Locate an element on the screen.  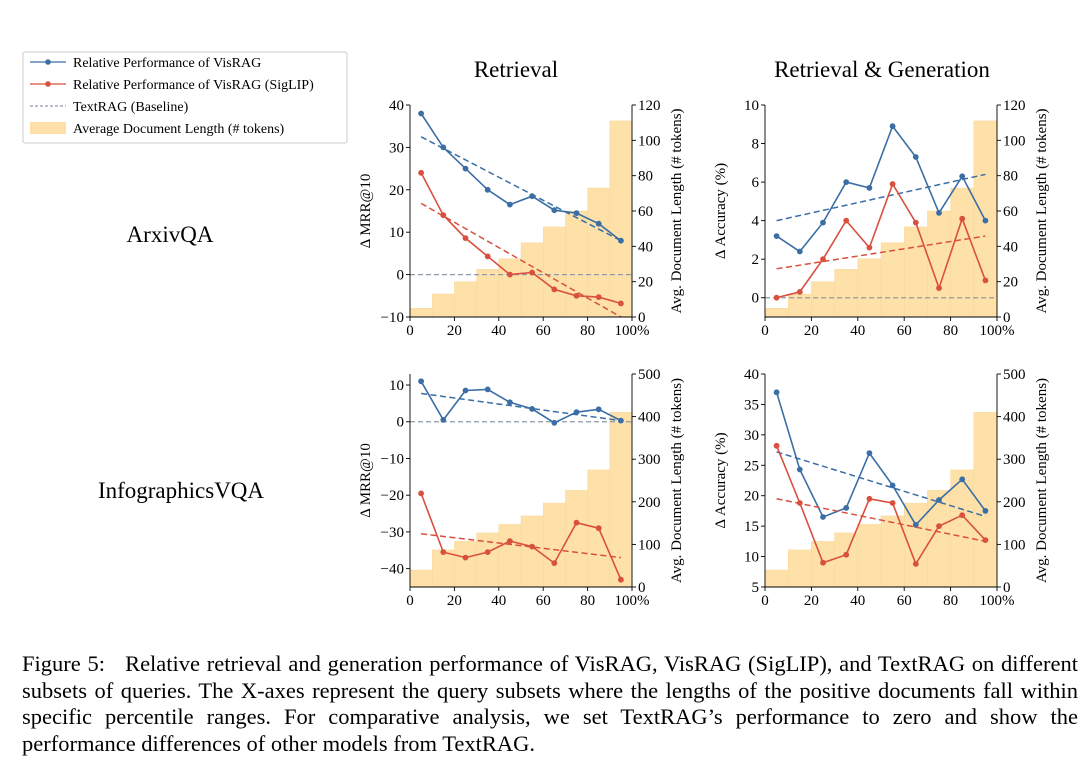
caption-label: Figure 5: is located at coordinates (63, 663).